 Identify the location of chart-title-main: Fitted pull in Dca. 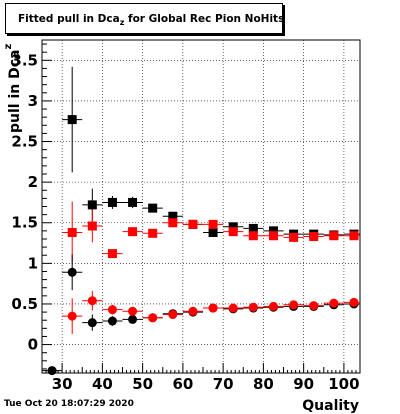
(69, 19).